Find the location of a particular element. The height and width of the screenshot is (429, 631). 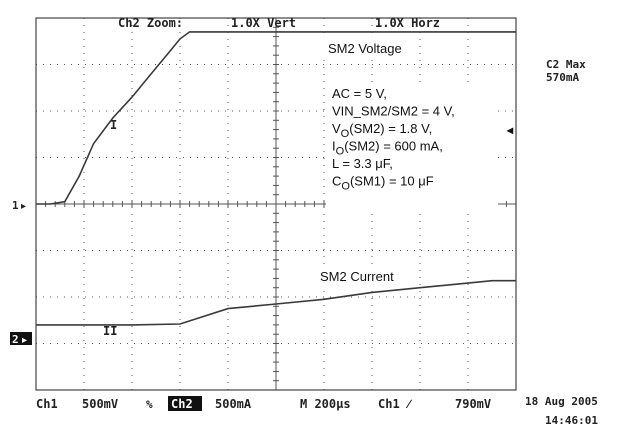

trigger-source: Ch1 is located at coordinates (389, 404).